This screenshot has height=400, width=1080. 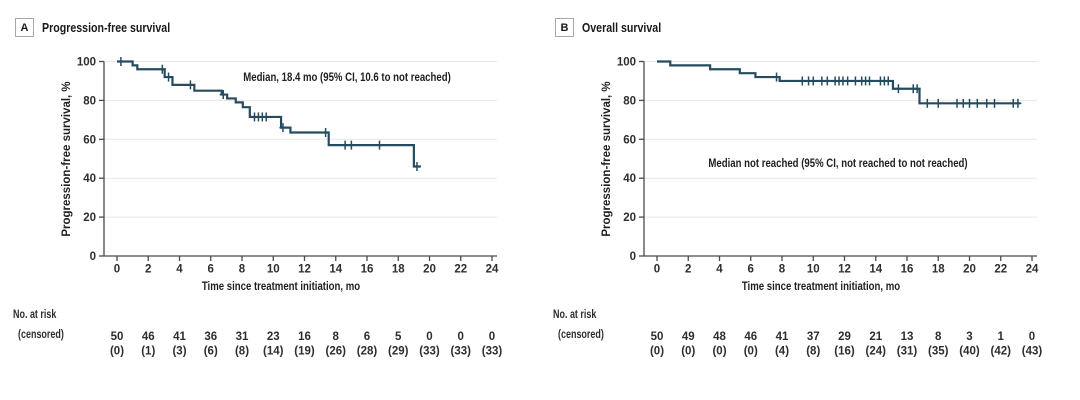 I want to click on risk-at-risk-count: 46, so click(x=750, y=337).